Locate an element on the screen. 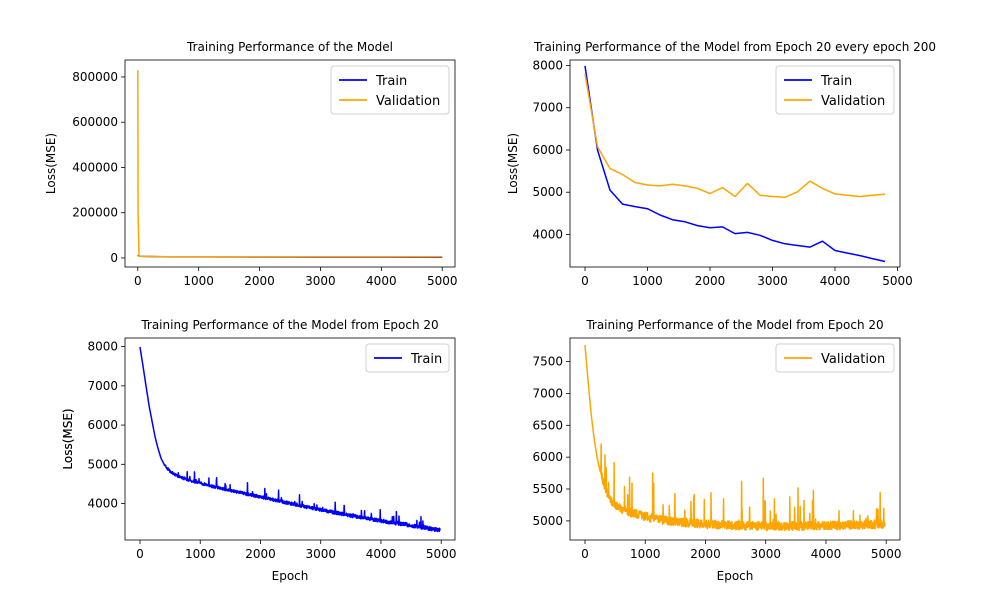 Image resolution: width=1000 pixels, height=600 pixels. y-tick-label: 400000 is located at coordinates (95, 167).